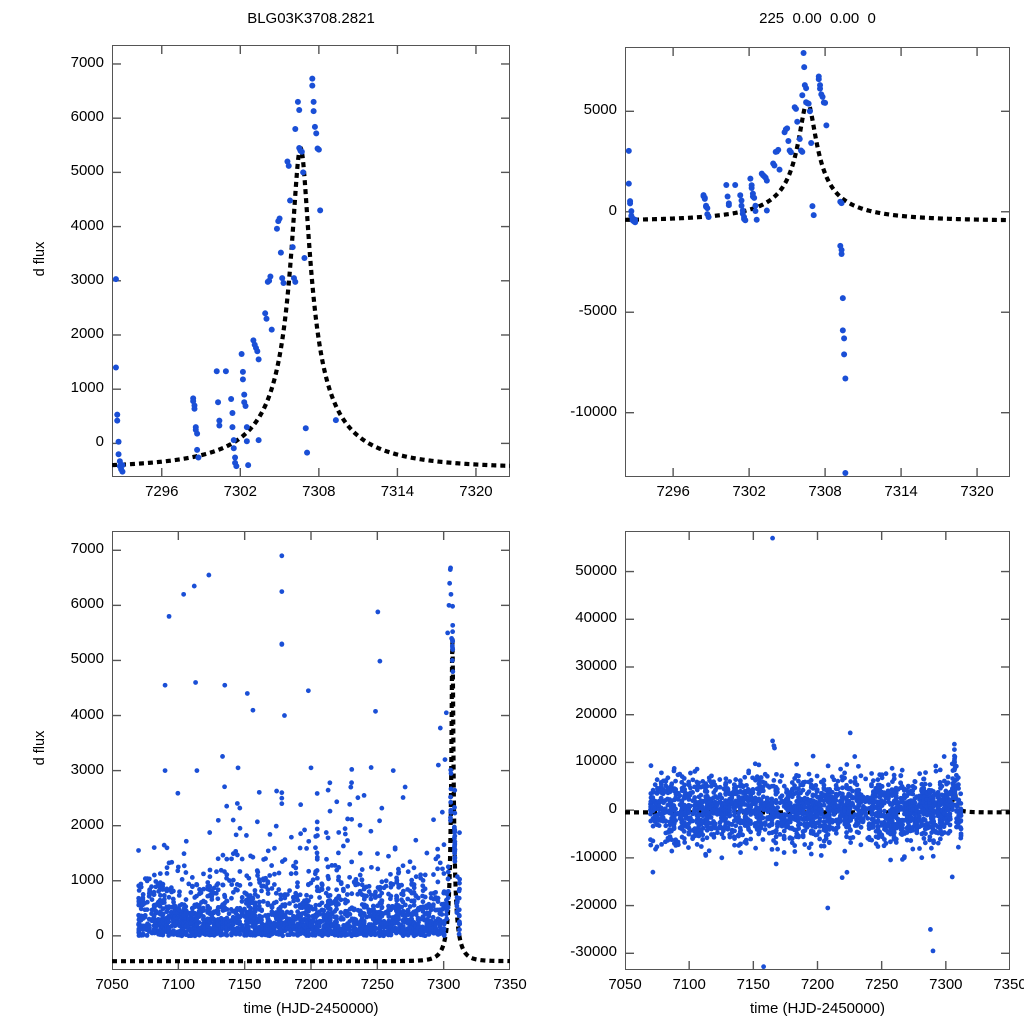  I want to click on y-tick-label: 10000, so click(596, 761).